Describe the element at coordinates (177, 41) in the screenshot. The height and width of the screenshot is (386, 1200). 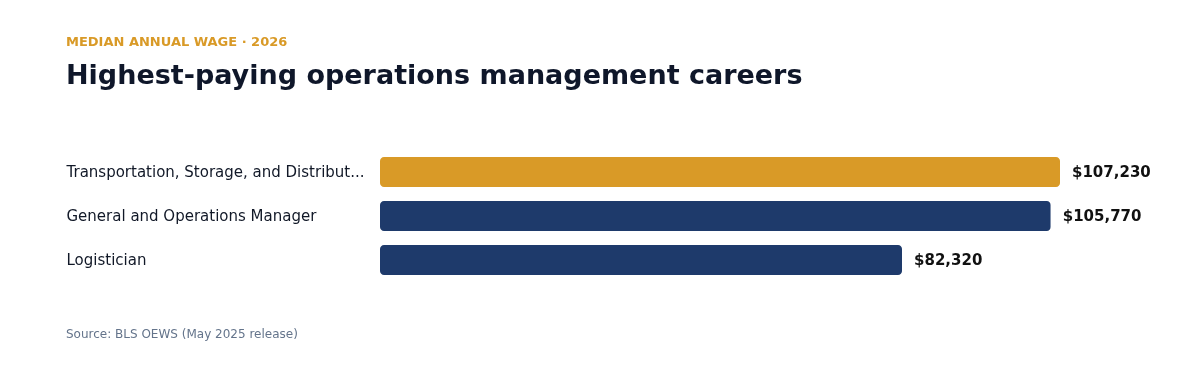
I see `text: MEDIAN ANNUAL WAGE · 2026` at that location.